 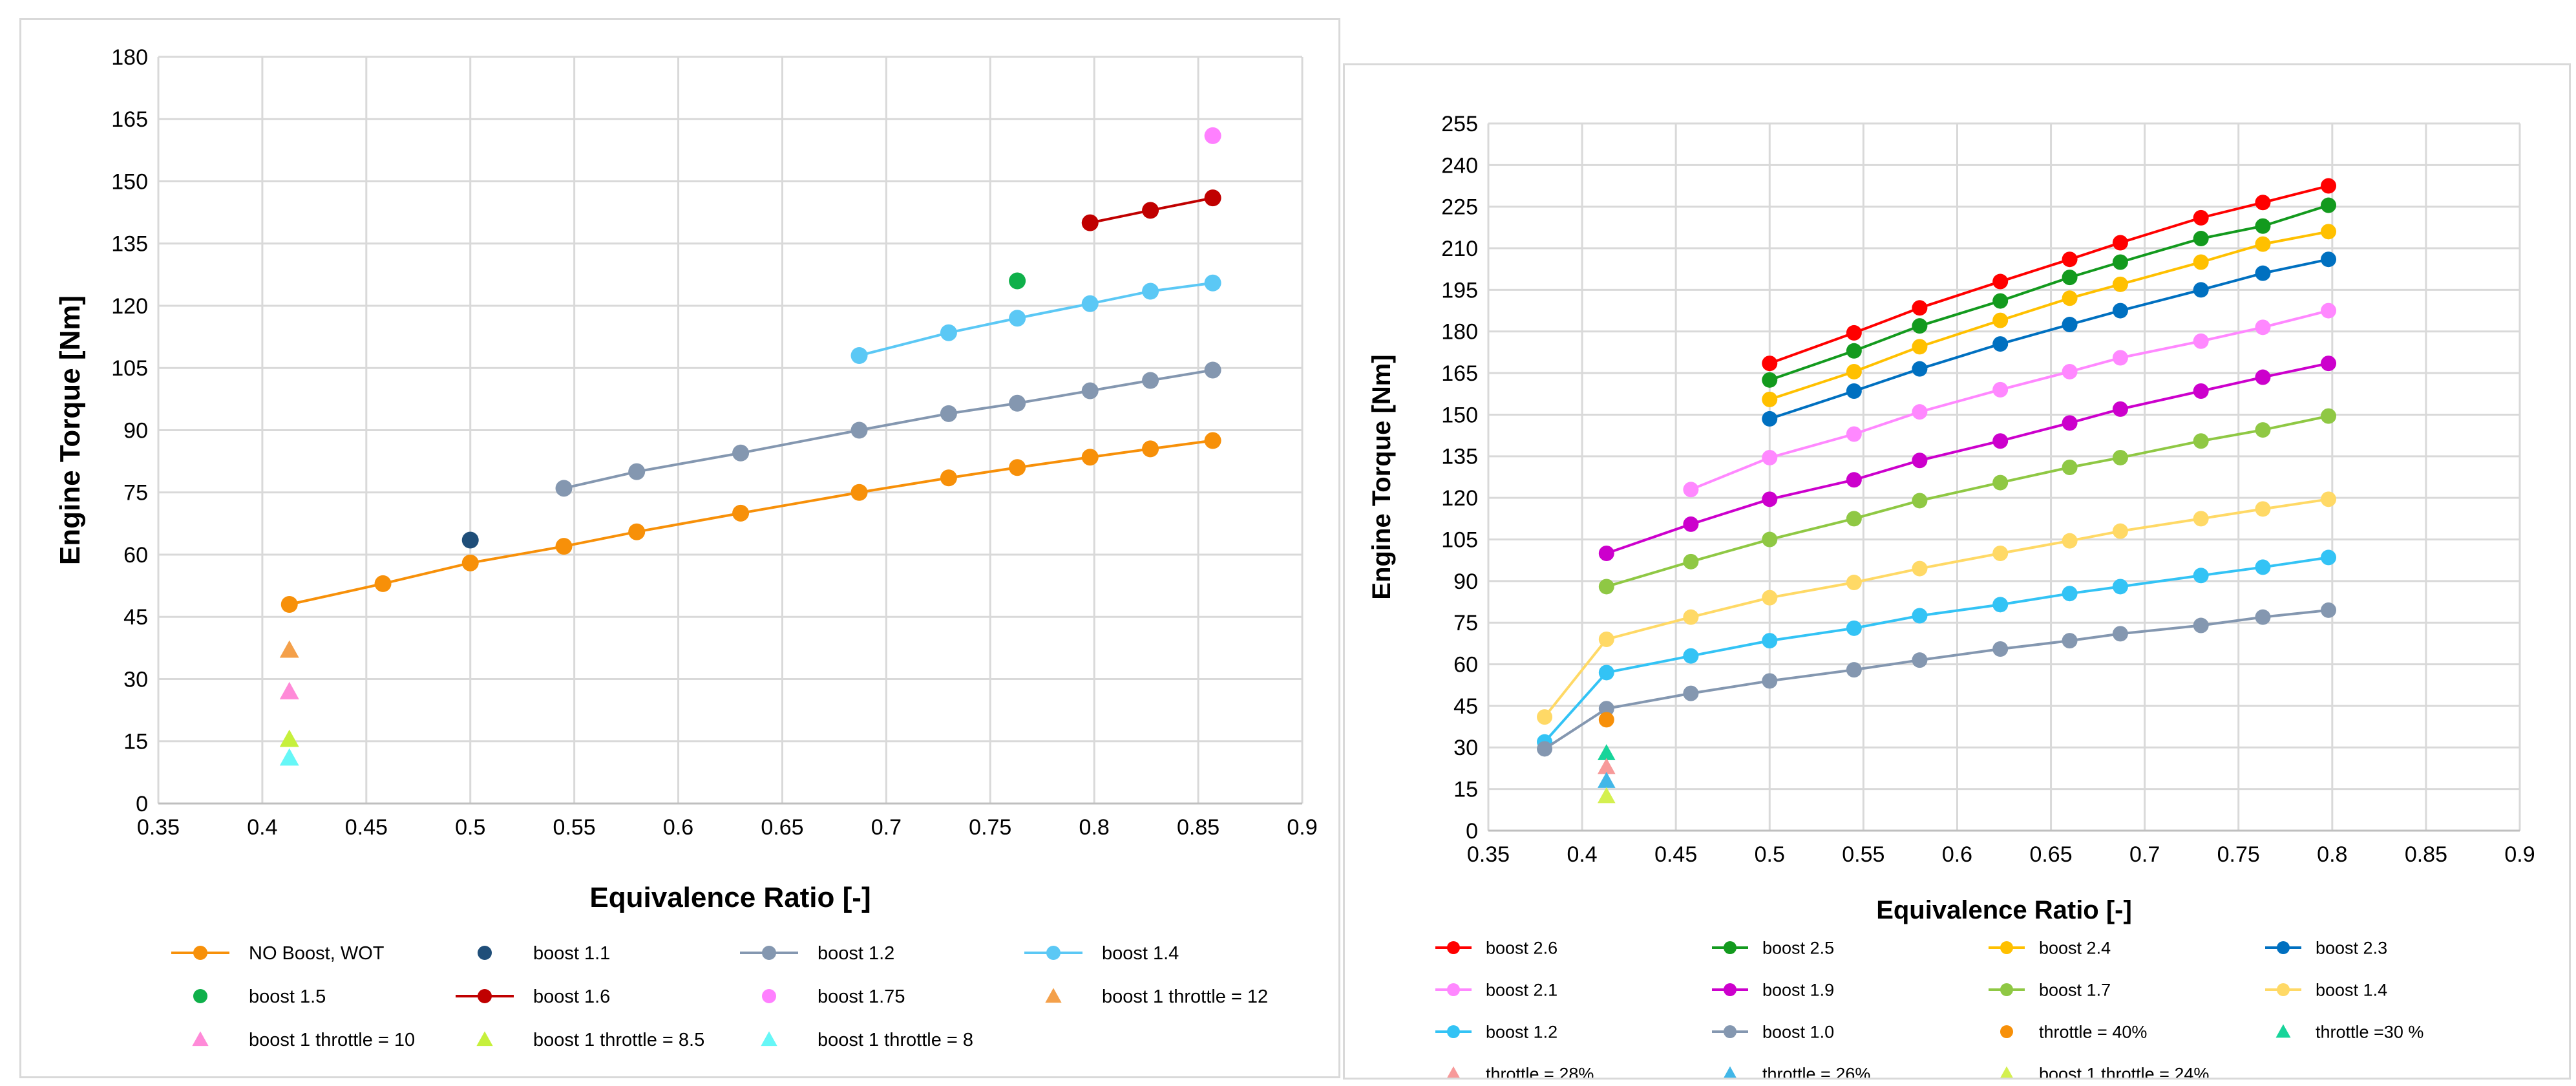 What do you see at coordinates (1465, 664) in the screenshot?
I see `y-tick-label: 60` at bounding box center [1465, 664].